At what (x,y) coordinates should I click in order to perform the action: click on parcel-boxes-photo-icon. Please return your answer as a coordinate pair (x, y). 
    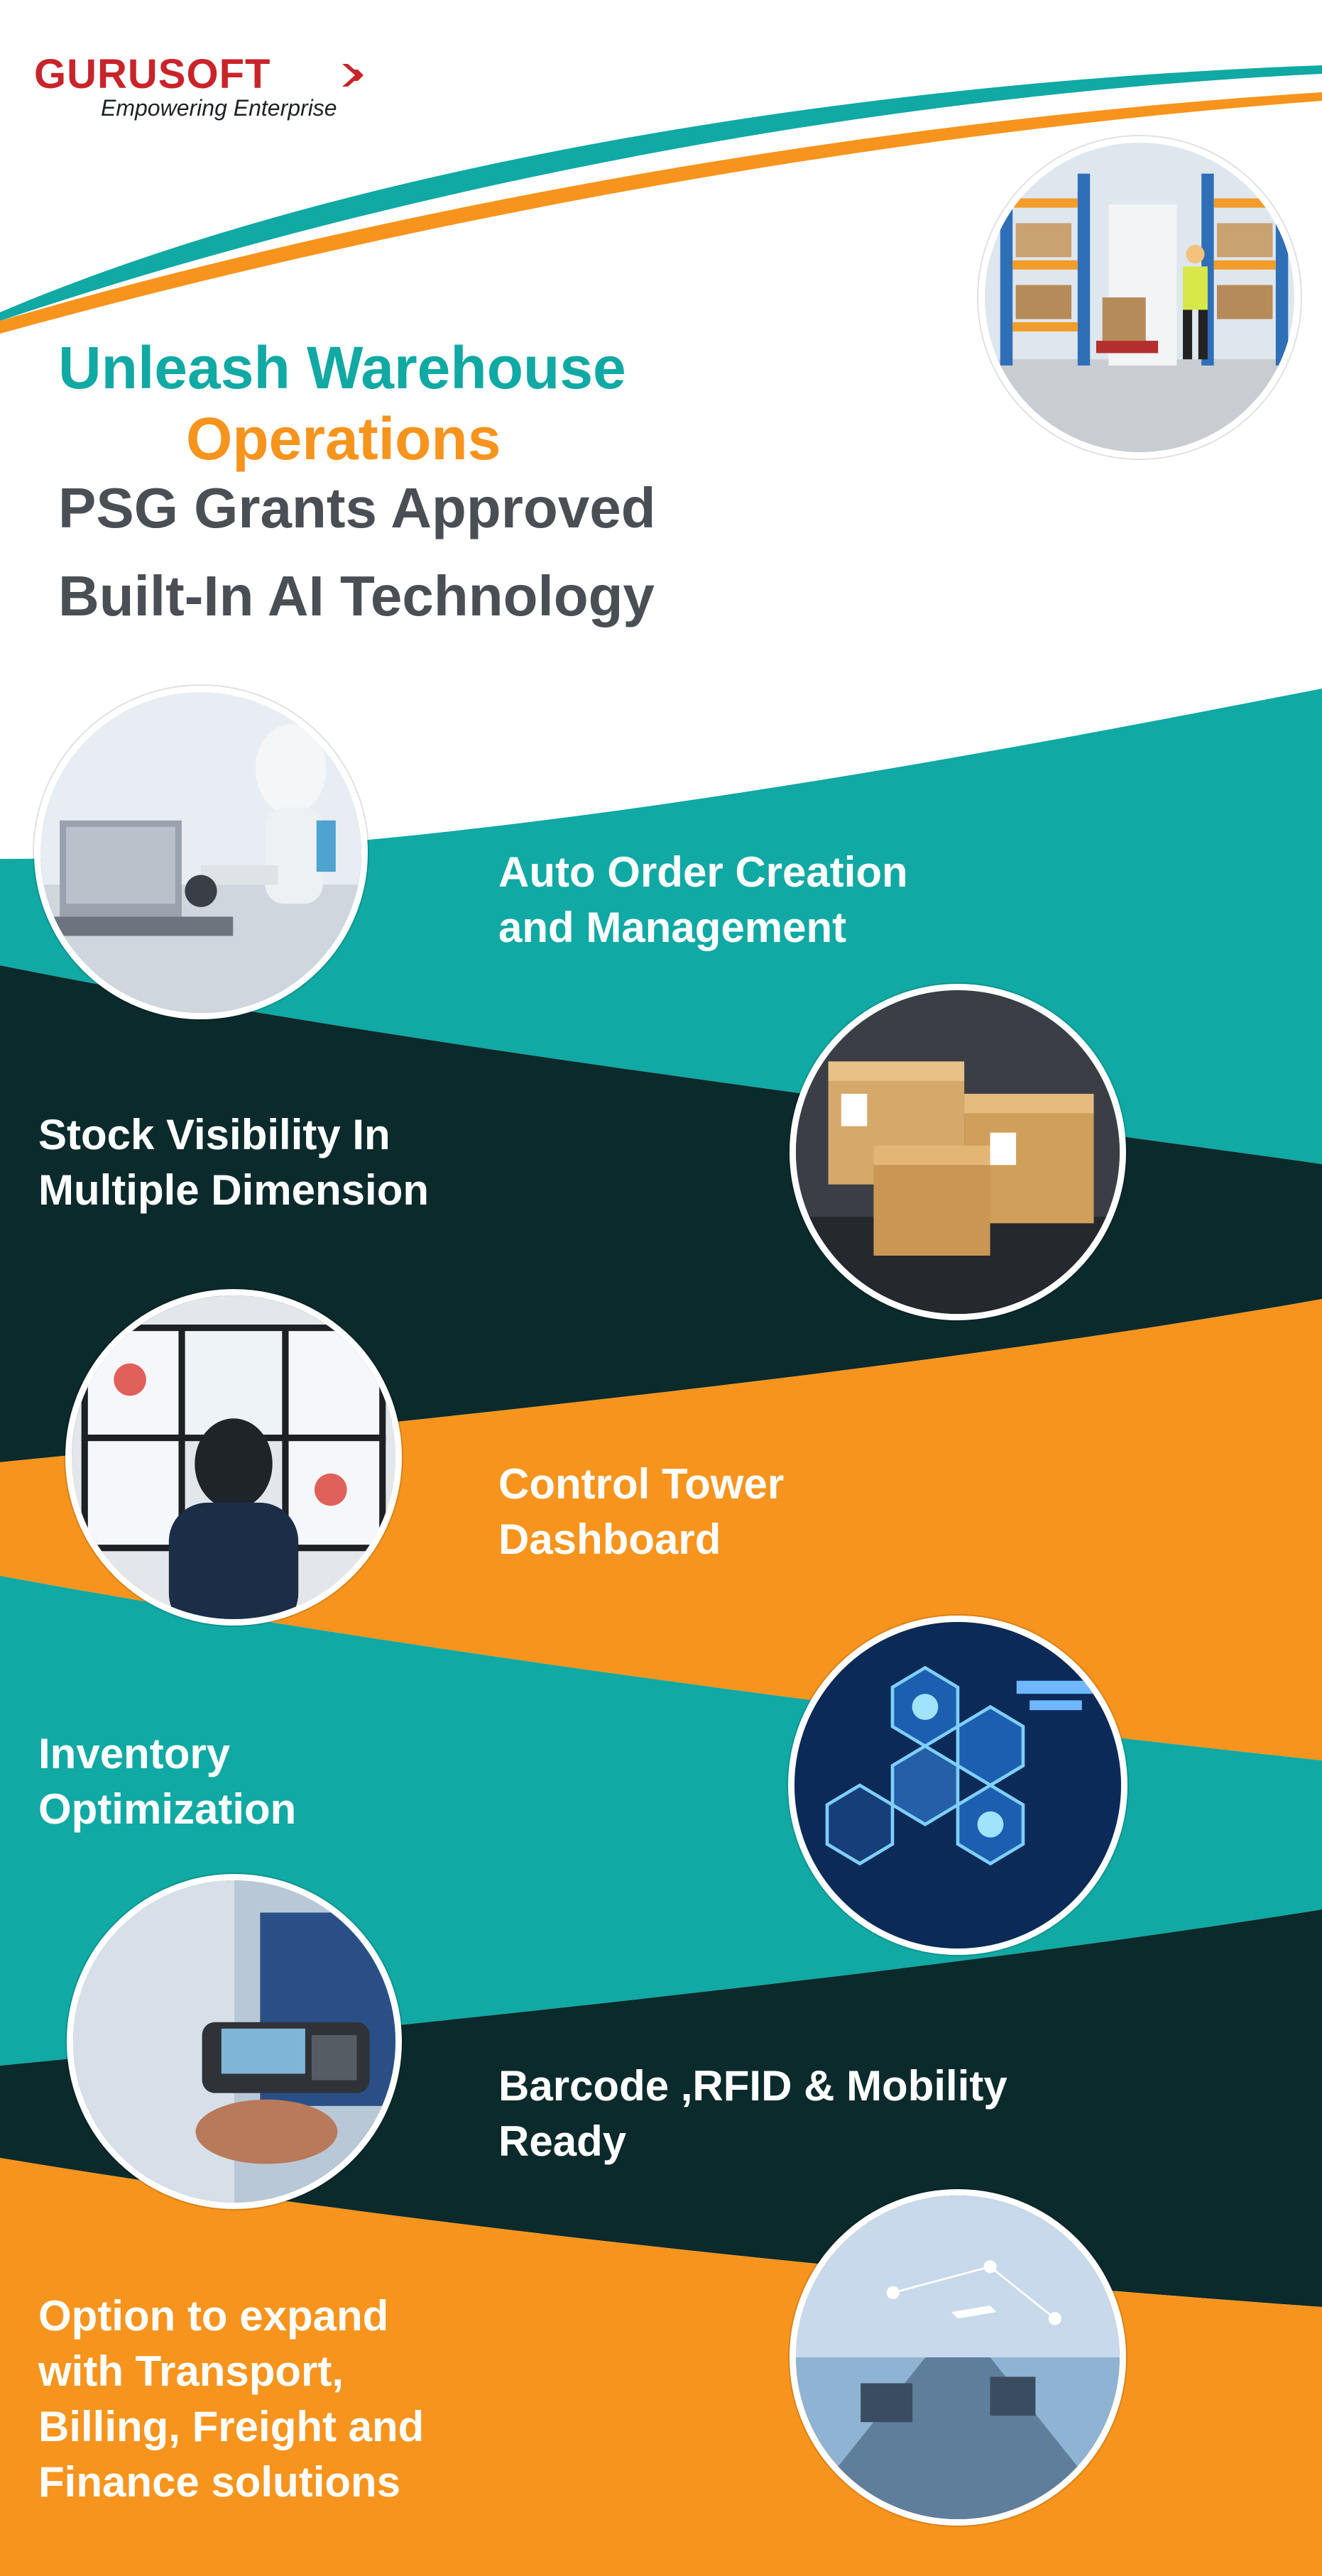
    Looking at the image, I should click on (958, 1152).